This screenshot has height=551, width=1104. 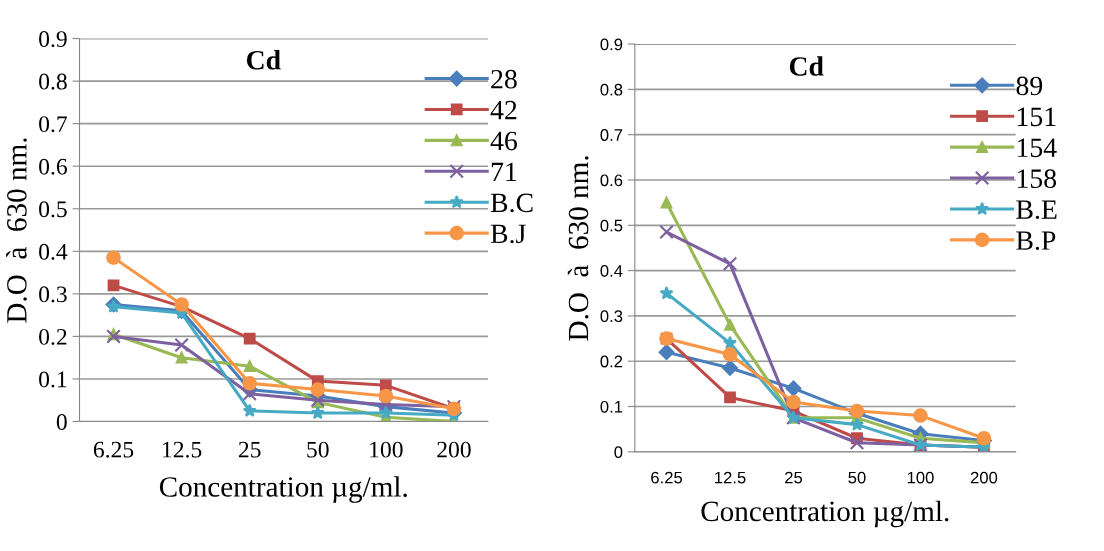 What do you see at coordinates (504, 79) in the screenshot?
I see `legend-label: 28` at bounding box center [504, 79].